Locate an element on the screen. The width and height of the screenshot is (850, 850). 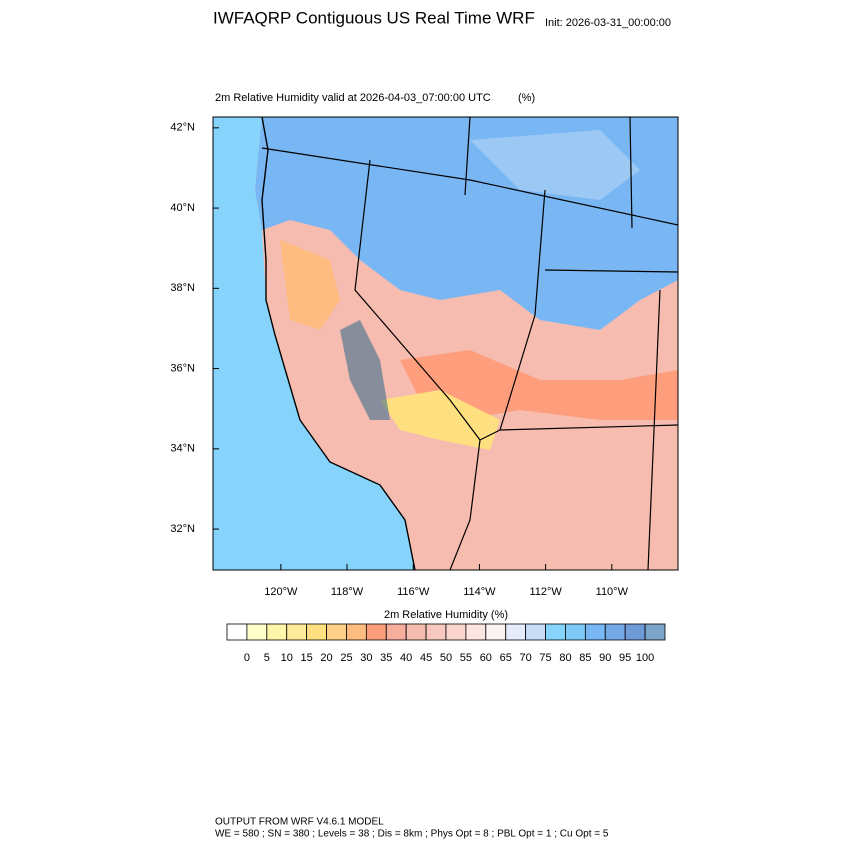
very-dry-patch is located at coordinates (440, 420).